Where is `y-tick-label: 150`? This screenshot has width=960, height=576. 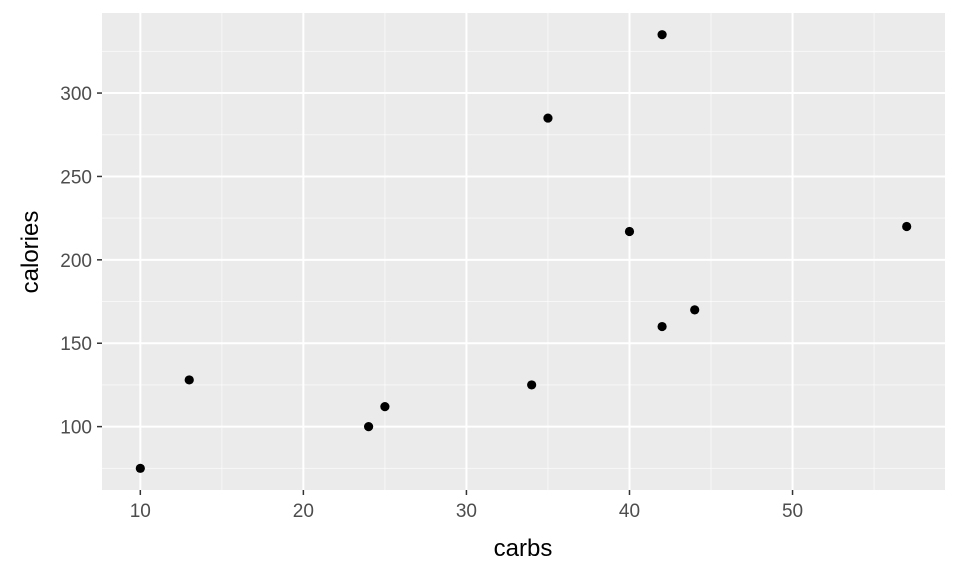 y-tick-label: 150 is located at coordinates (76, 344).